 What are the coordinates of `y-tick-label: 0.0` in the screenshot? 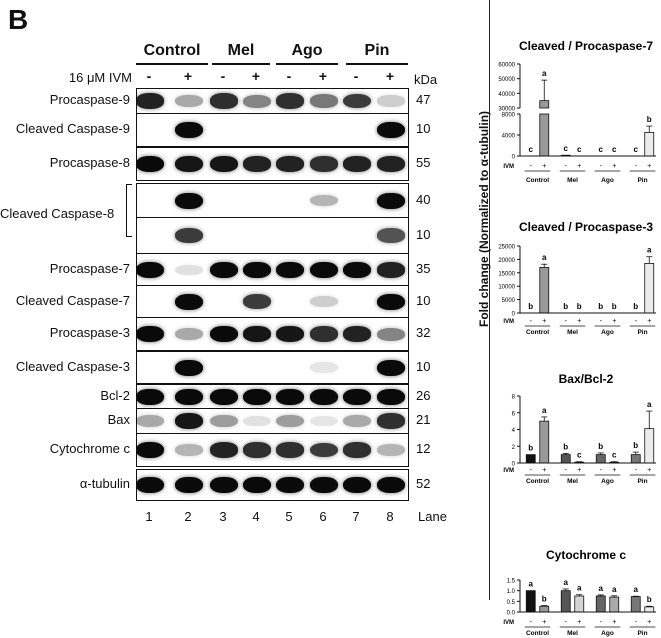 It's located at (511, 614).